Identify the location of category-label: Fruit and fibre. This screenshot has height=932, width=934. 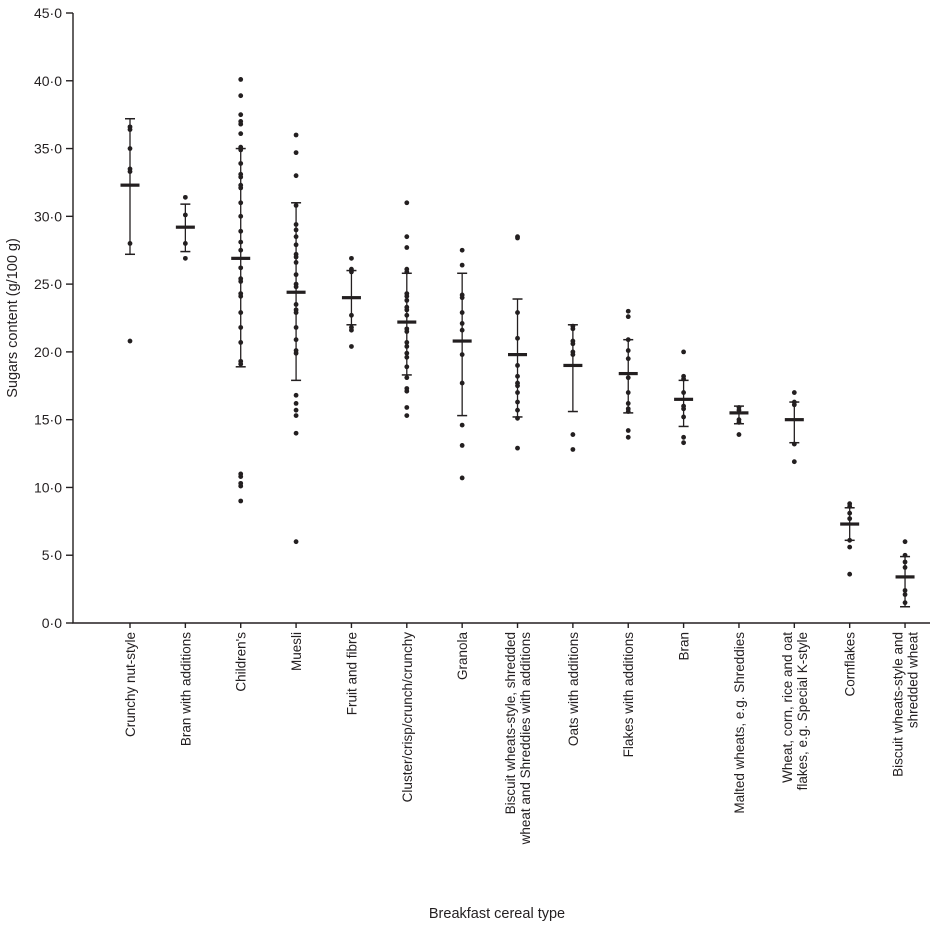
(351, 673).